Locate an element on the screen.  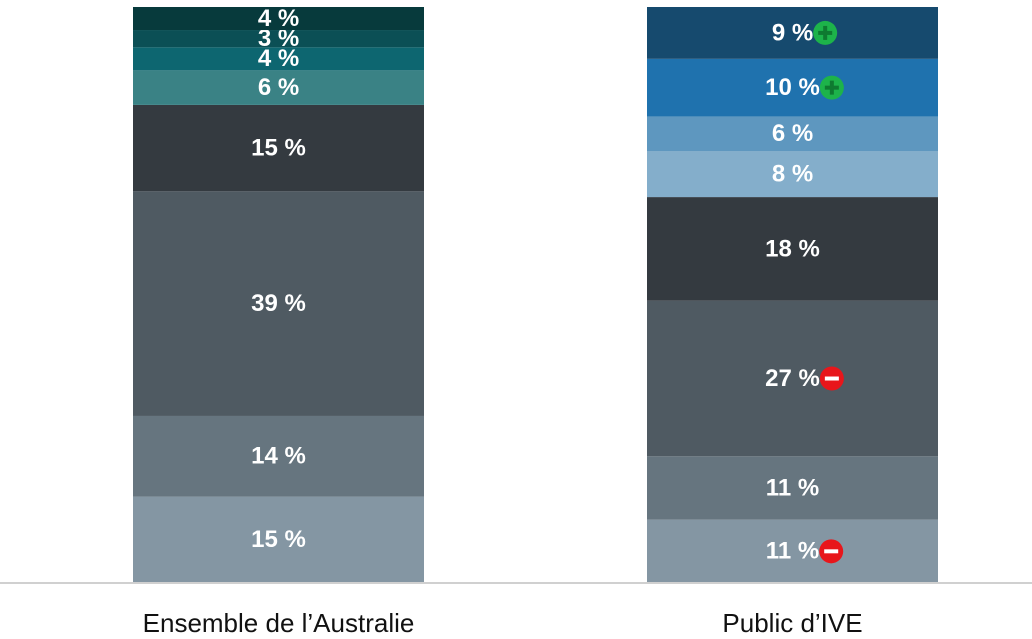
value-label: 39 % is located at coordinates (278, 303).